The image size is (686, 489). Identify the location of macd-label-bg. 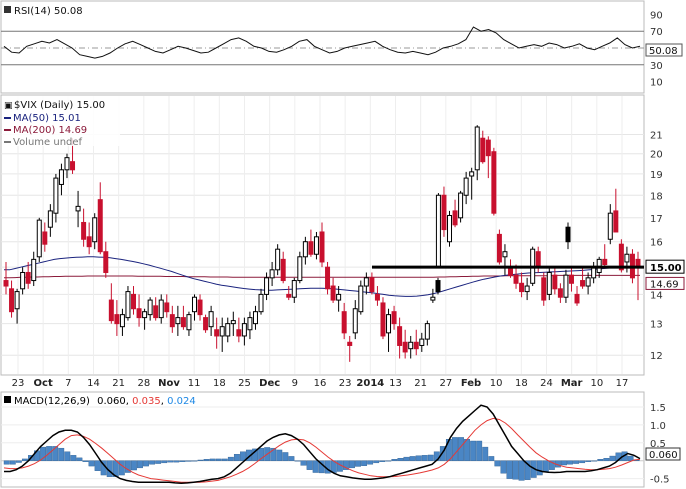
(111, 399).